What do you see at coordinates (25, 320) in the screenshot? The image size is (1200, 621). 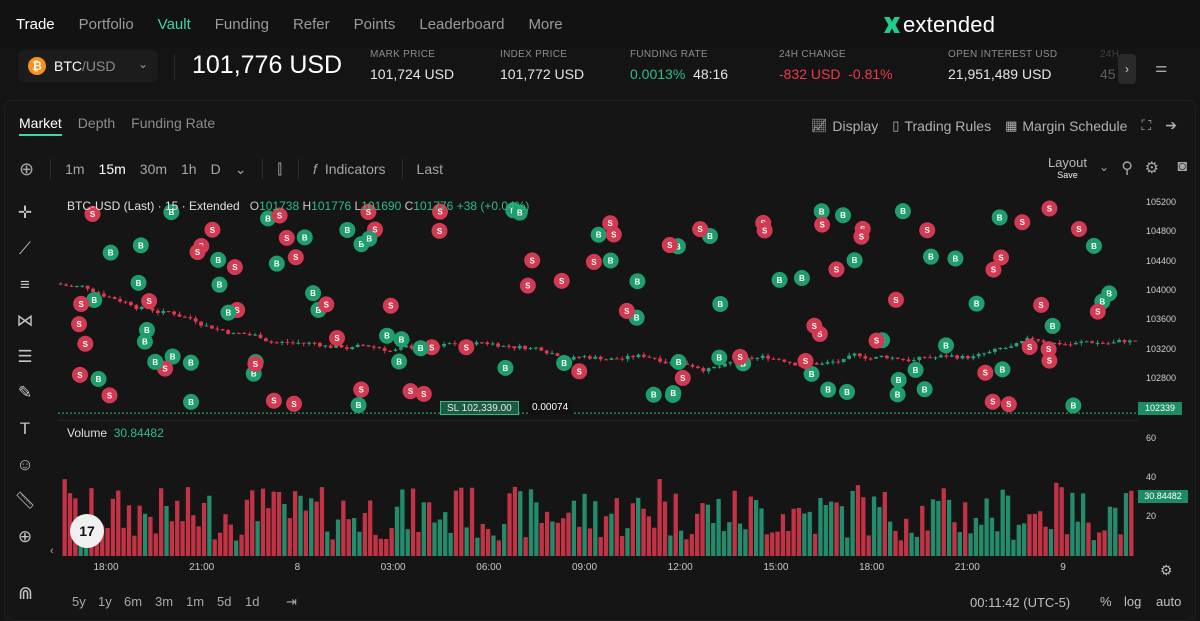 I see `pattern-icon: ⋈` at bounding box center [25, 320].